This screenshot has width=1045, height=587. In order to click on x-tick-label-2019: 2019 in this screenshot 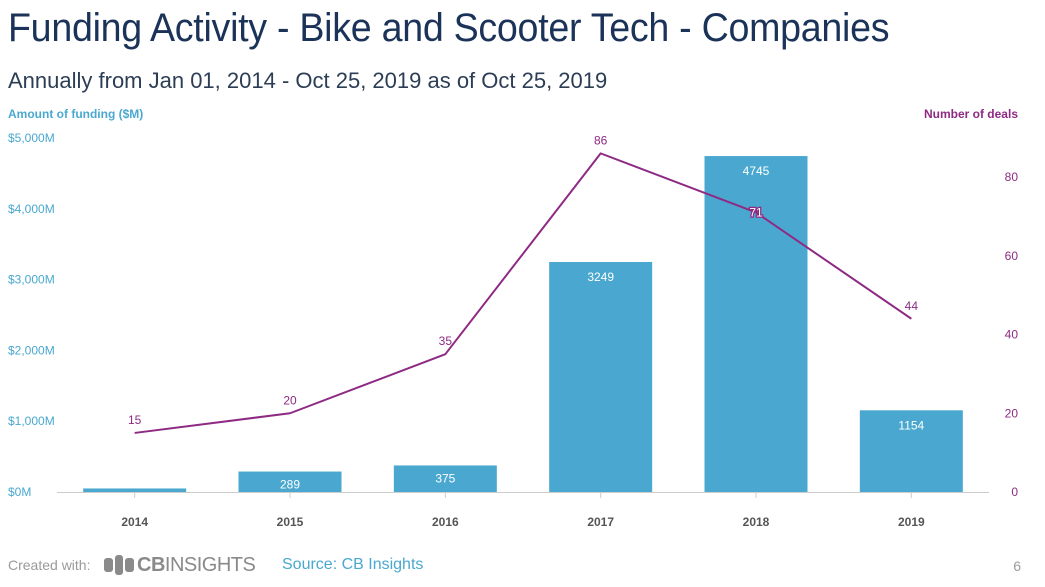, I will do `click(911, 522)`.